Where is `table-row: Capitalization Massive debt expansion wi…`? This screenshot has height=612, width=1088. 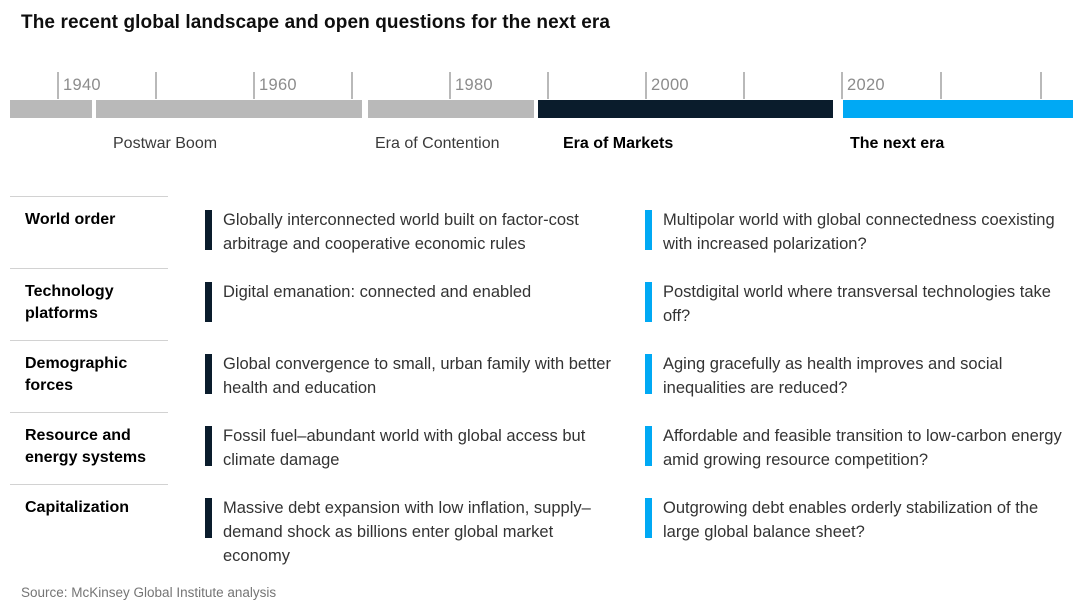 table-row: Capitalization Massive debt expansion wi… is located at coordinates (544, 526).